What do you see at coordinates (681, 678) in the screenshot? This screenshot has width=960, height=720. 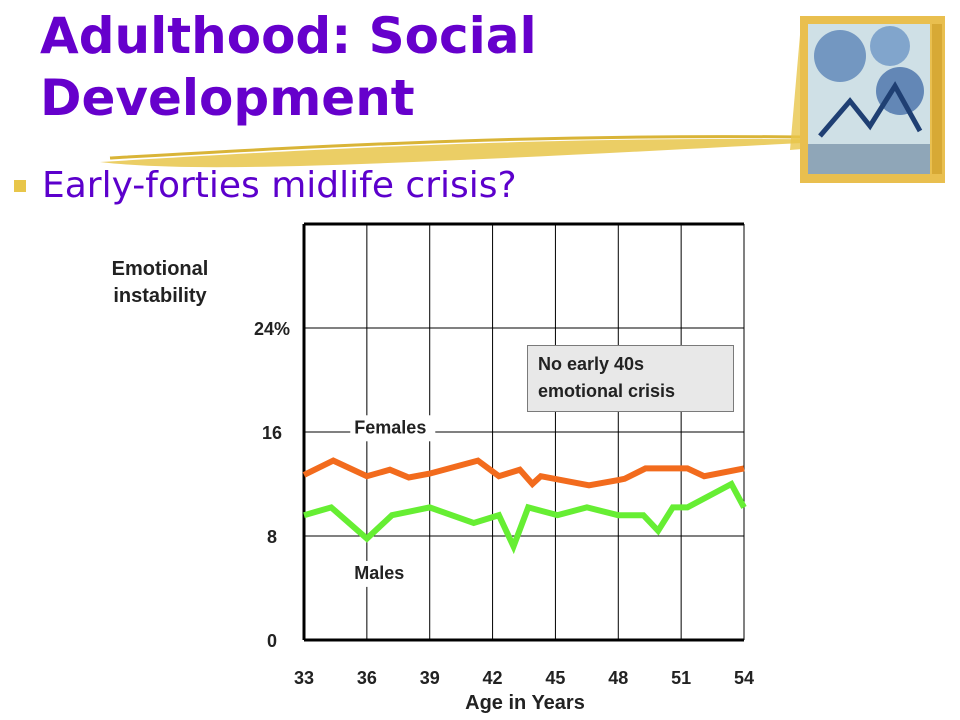 I see `x-tick-label: 51` at bounding box center [681, 678].